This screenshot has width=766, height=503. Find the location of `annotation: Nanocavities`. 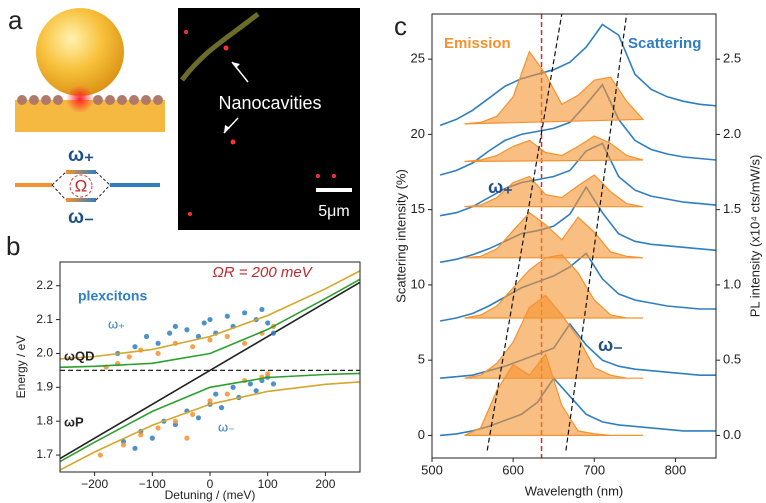

annotation: Nanocavities is located at coordinates (269, 103).